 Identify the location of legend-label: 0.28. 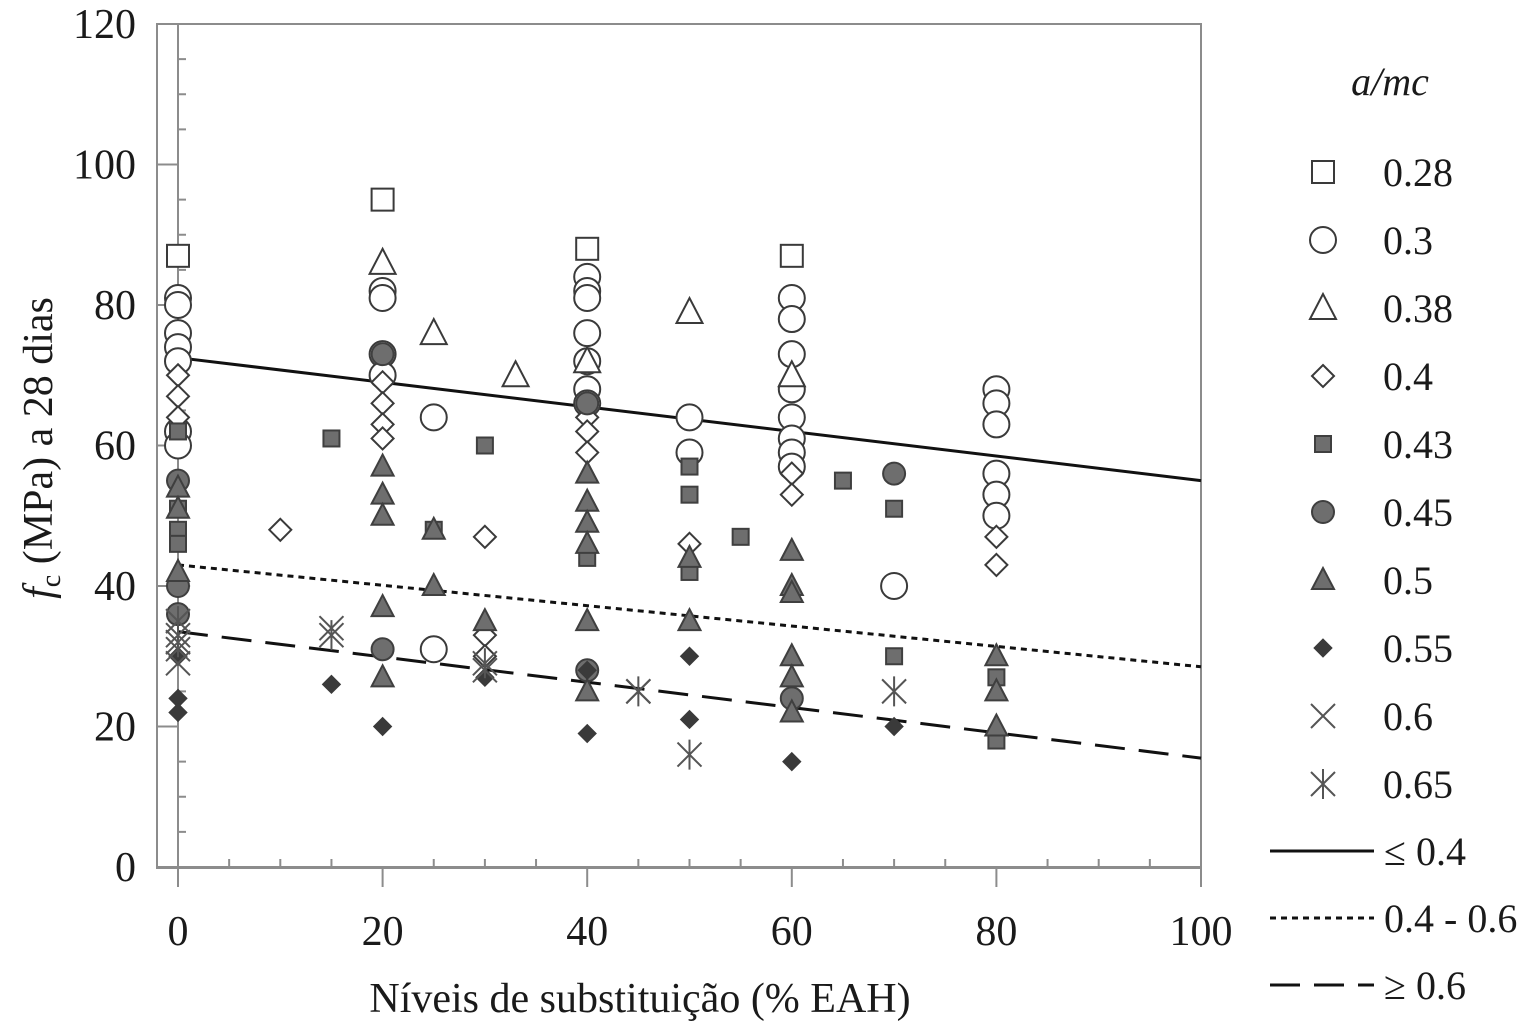
(1418, 172).